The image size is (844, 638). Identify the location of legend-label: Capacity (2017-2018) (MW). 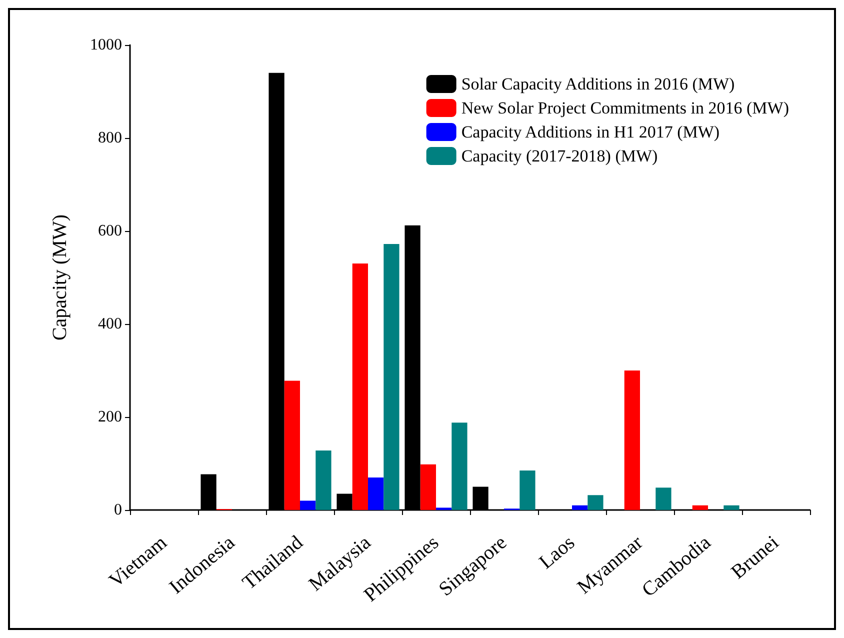
(559, 156).